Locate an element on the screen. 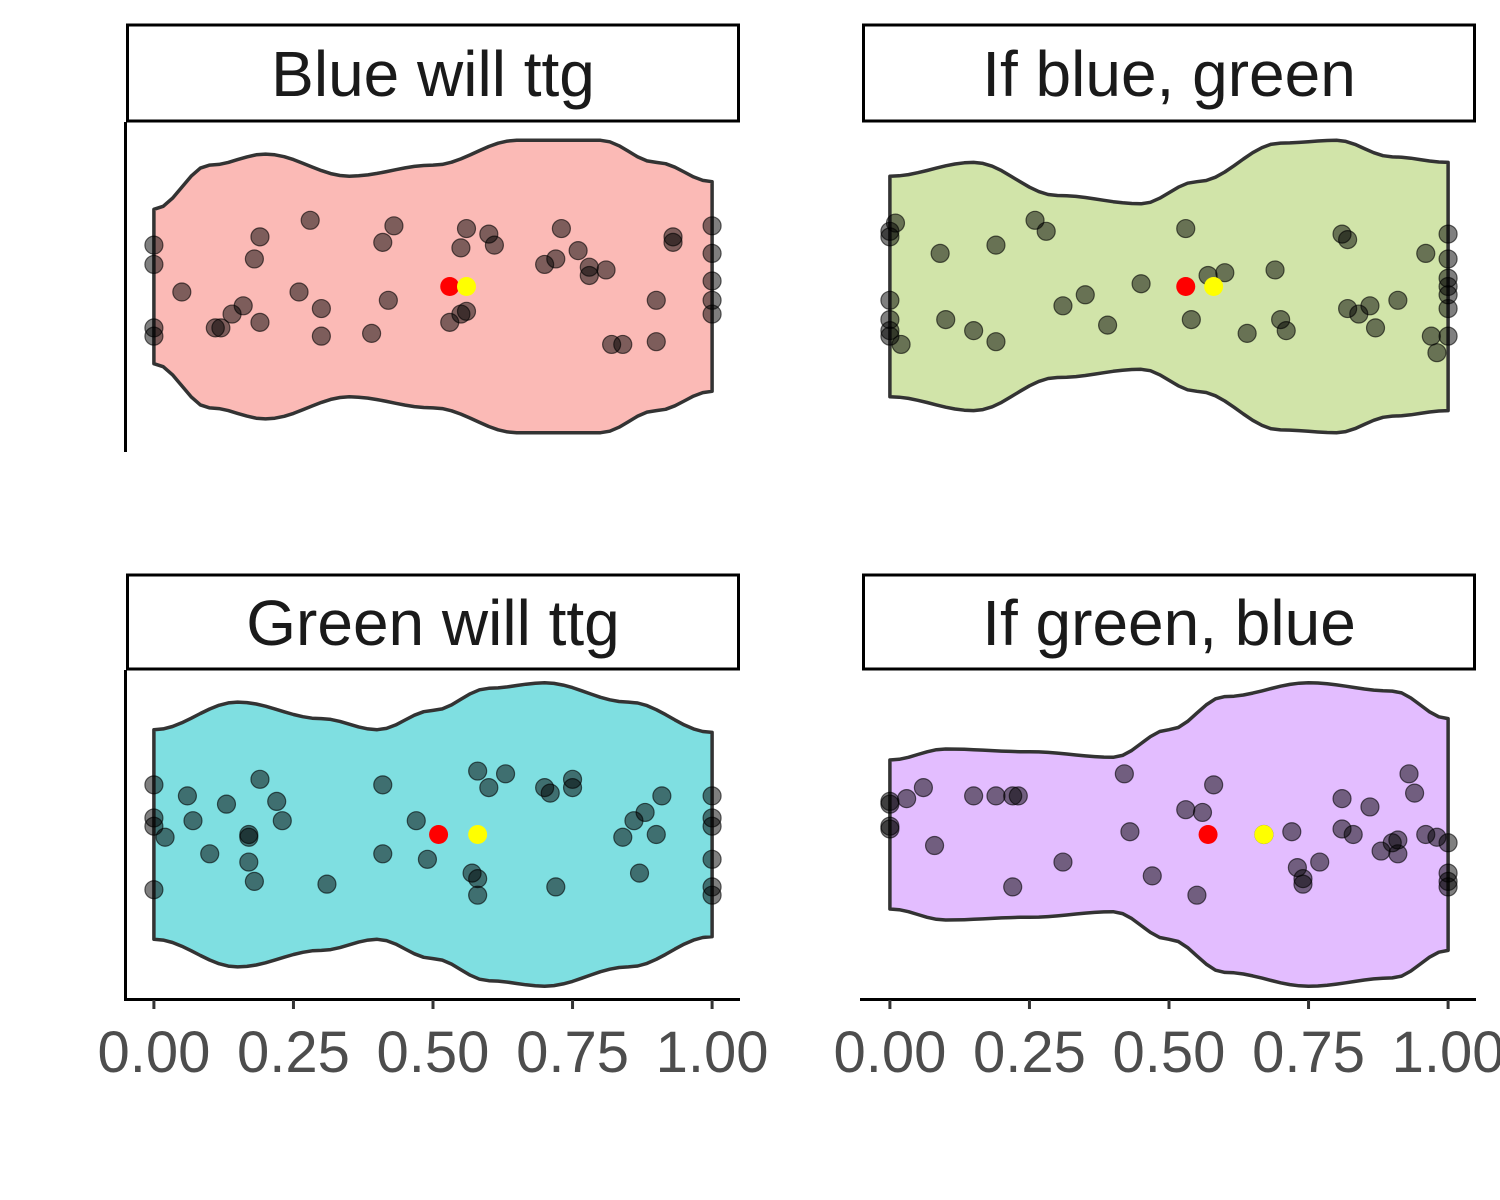 Image resolution: width=1500 pixels, height=1200 pixels. median-marker is located at coordinates (1264, 834).